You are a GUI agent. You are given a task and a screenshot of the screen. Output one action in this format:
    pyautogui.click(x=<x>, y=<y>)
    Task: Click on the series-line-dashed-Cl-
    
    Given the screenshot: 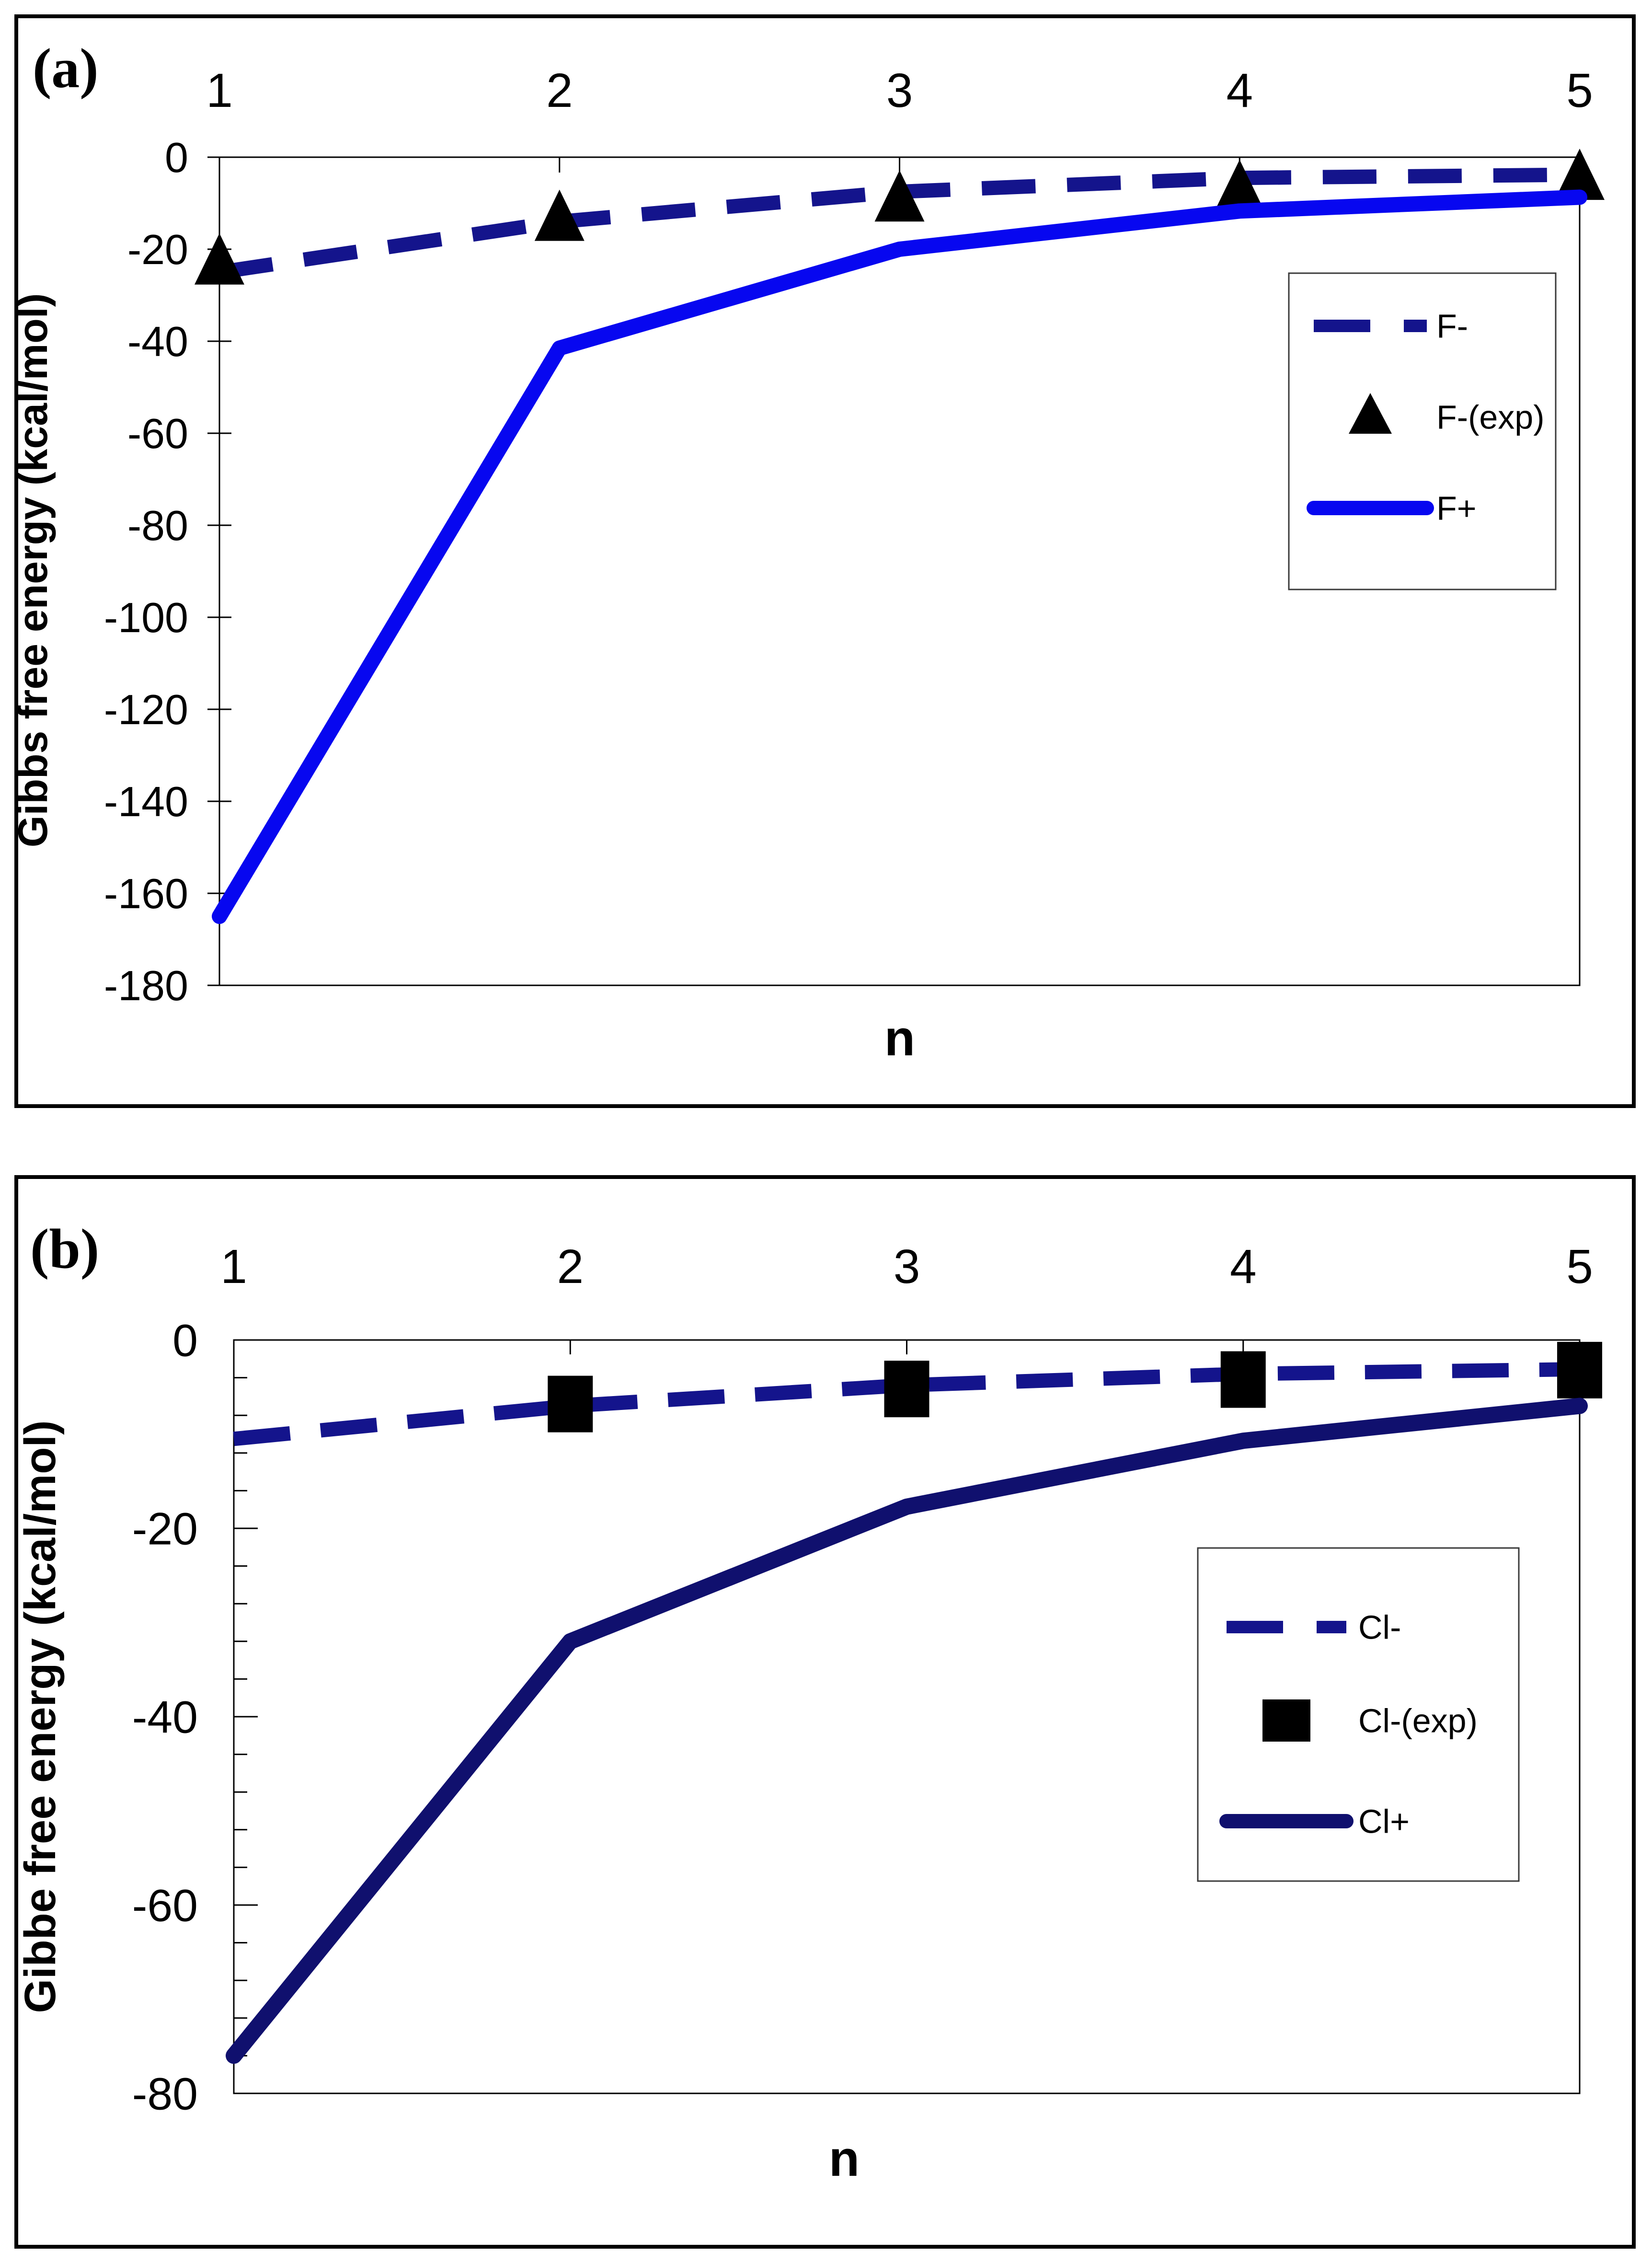 What is the action you would take?
    pyautogui.click(x=906, y=1404)
    